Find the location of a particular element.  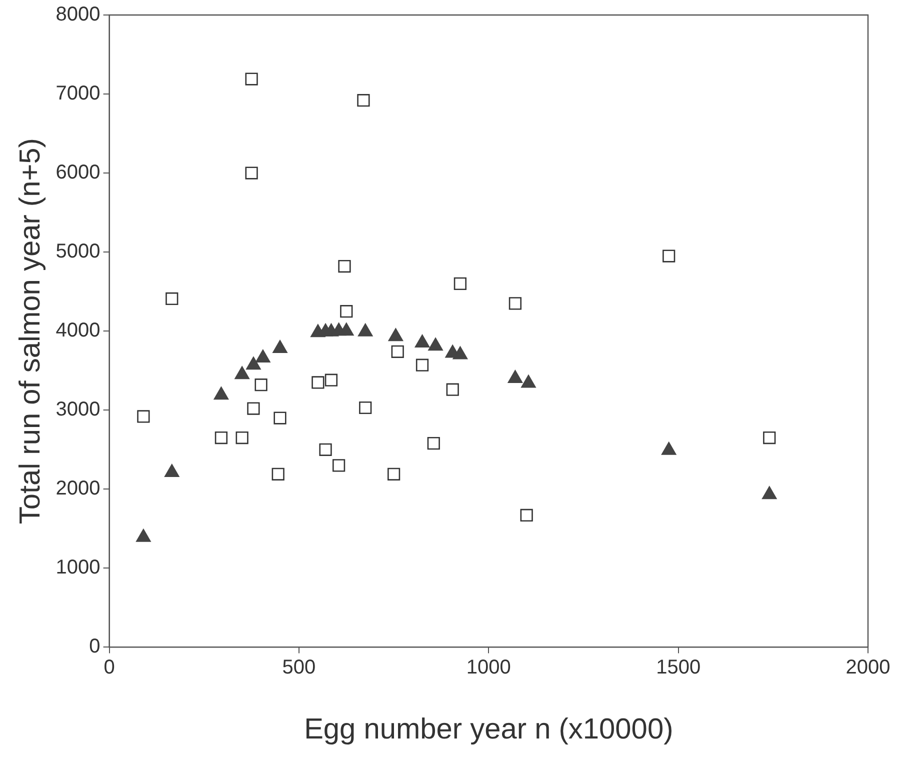

x-tick-label: 500 is located at coordinates (299, 667).